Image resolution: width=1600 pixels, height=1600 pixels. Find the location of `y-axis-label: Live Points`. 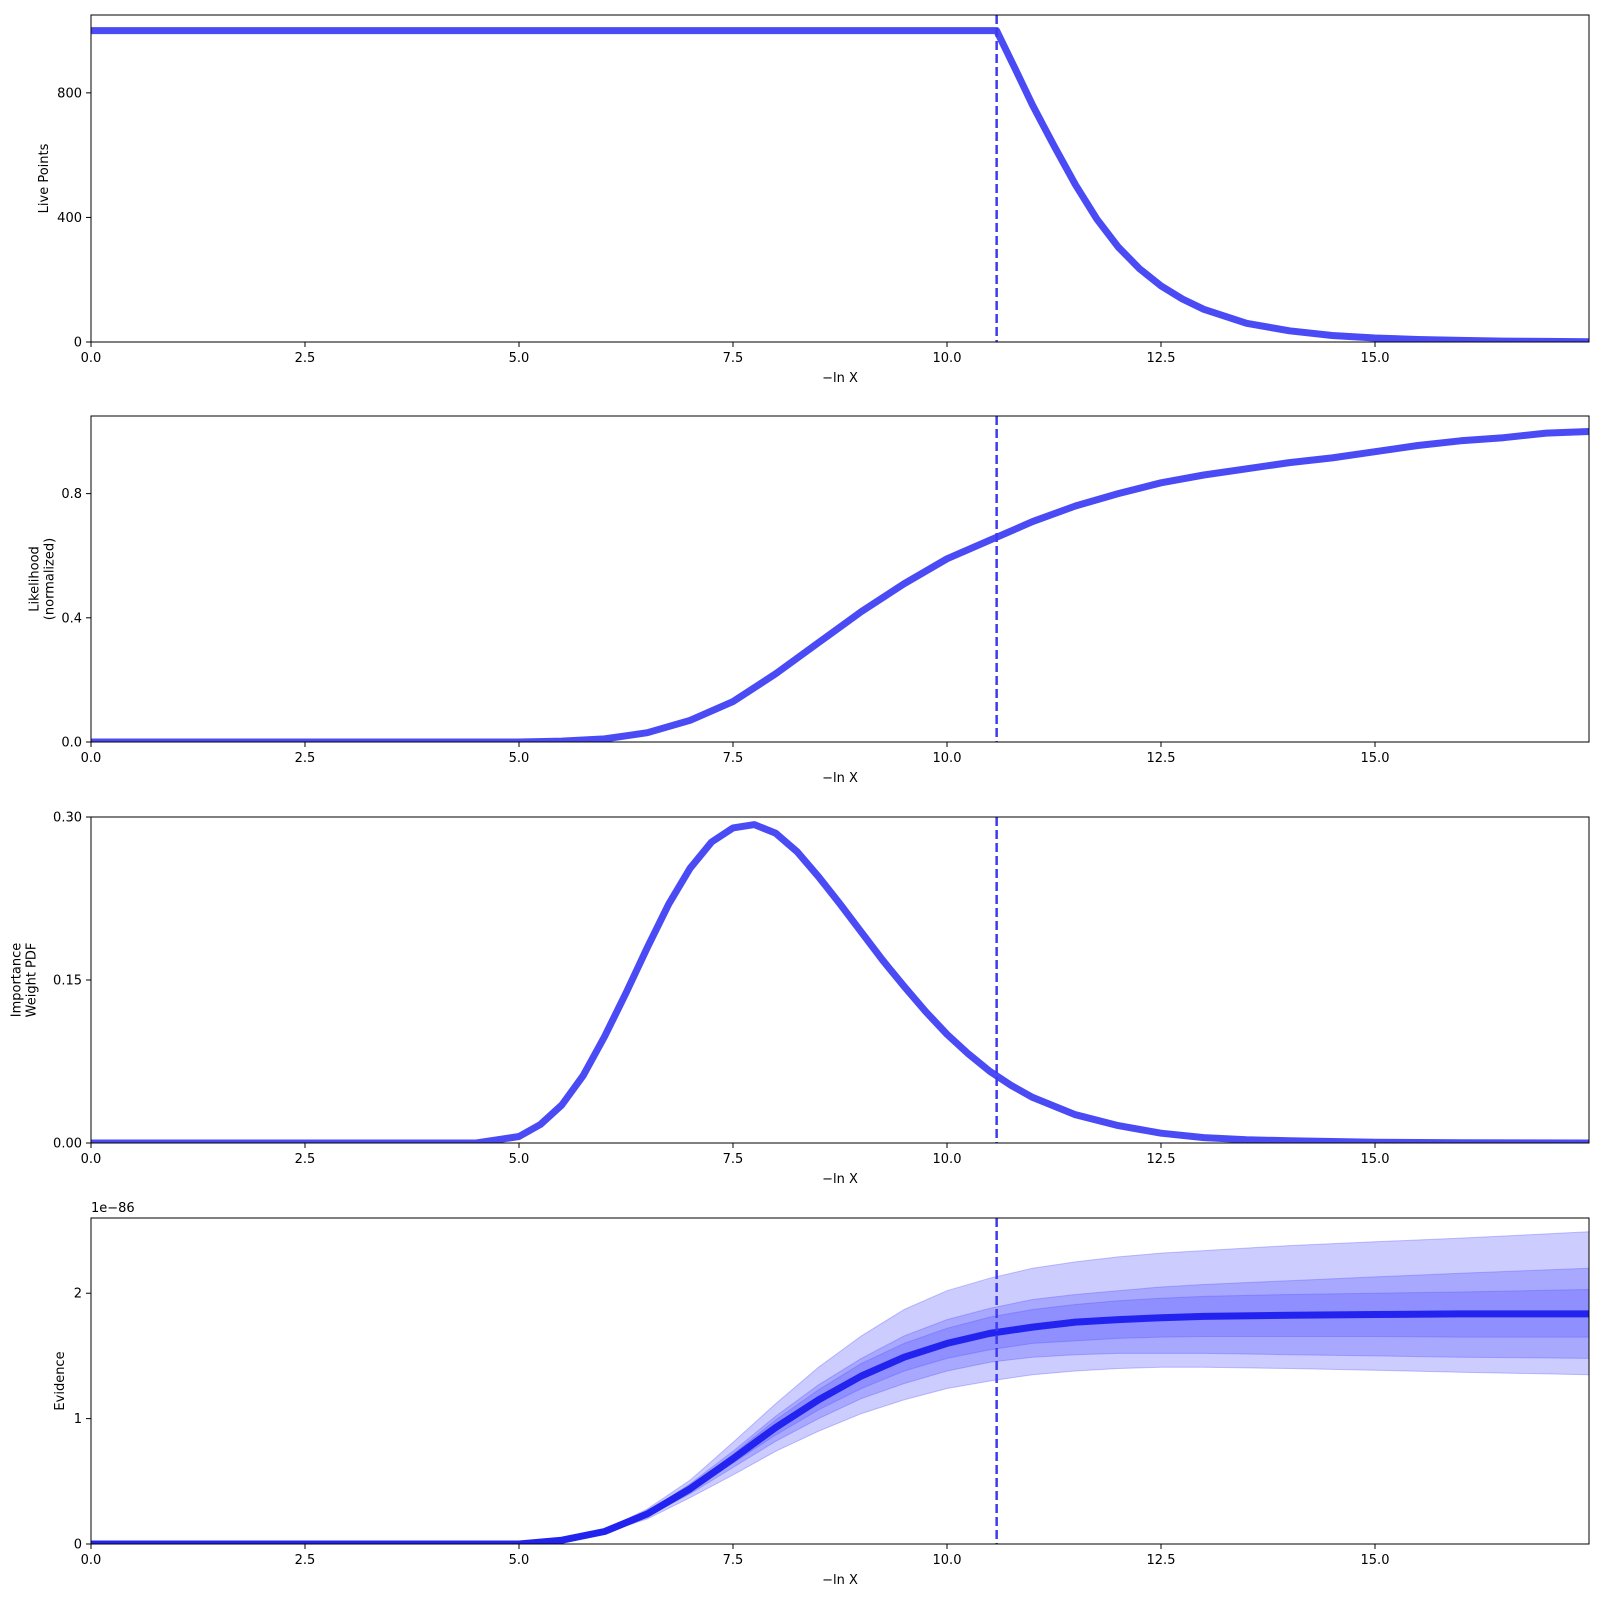

y-axis-label: Live Points is located at coordinates (44, 178).